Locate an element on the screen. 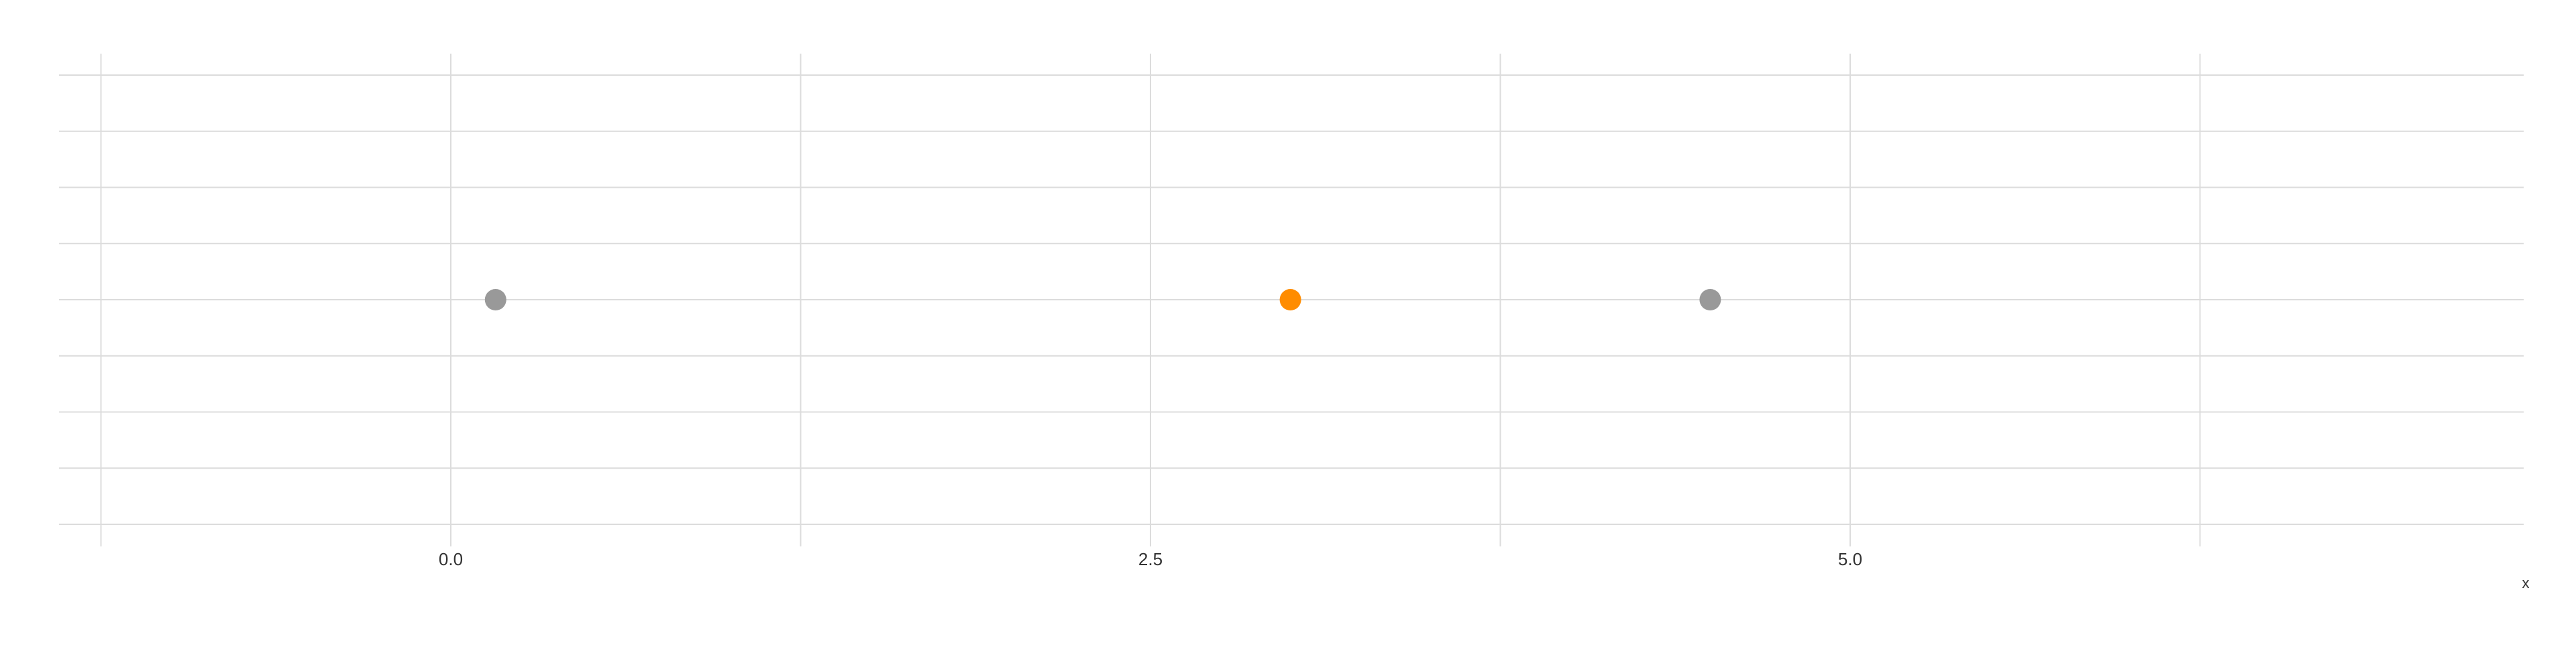 The image size is (2576, 647). x-tick-label: 2.5 is located at coordinates (1150, 559).